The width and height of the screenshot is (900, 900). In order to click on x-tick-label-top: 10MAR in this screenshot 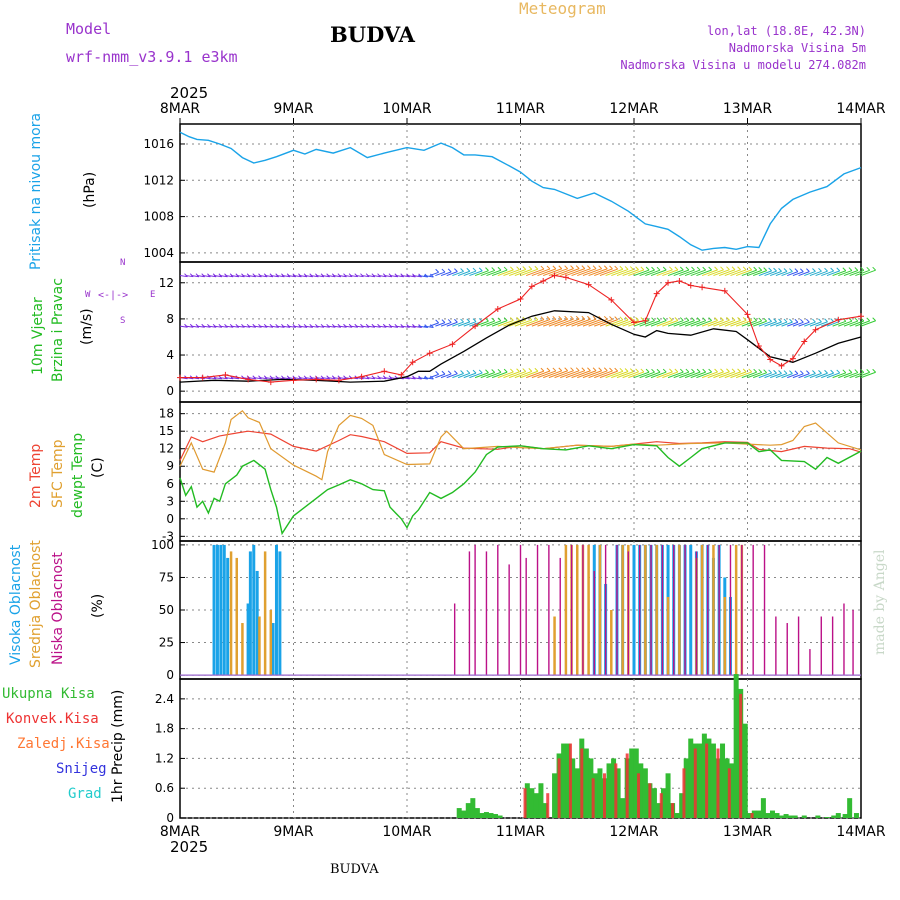, I will do `click(406, 109)`.